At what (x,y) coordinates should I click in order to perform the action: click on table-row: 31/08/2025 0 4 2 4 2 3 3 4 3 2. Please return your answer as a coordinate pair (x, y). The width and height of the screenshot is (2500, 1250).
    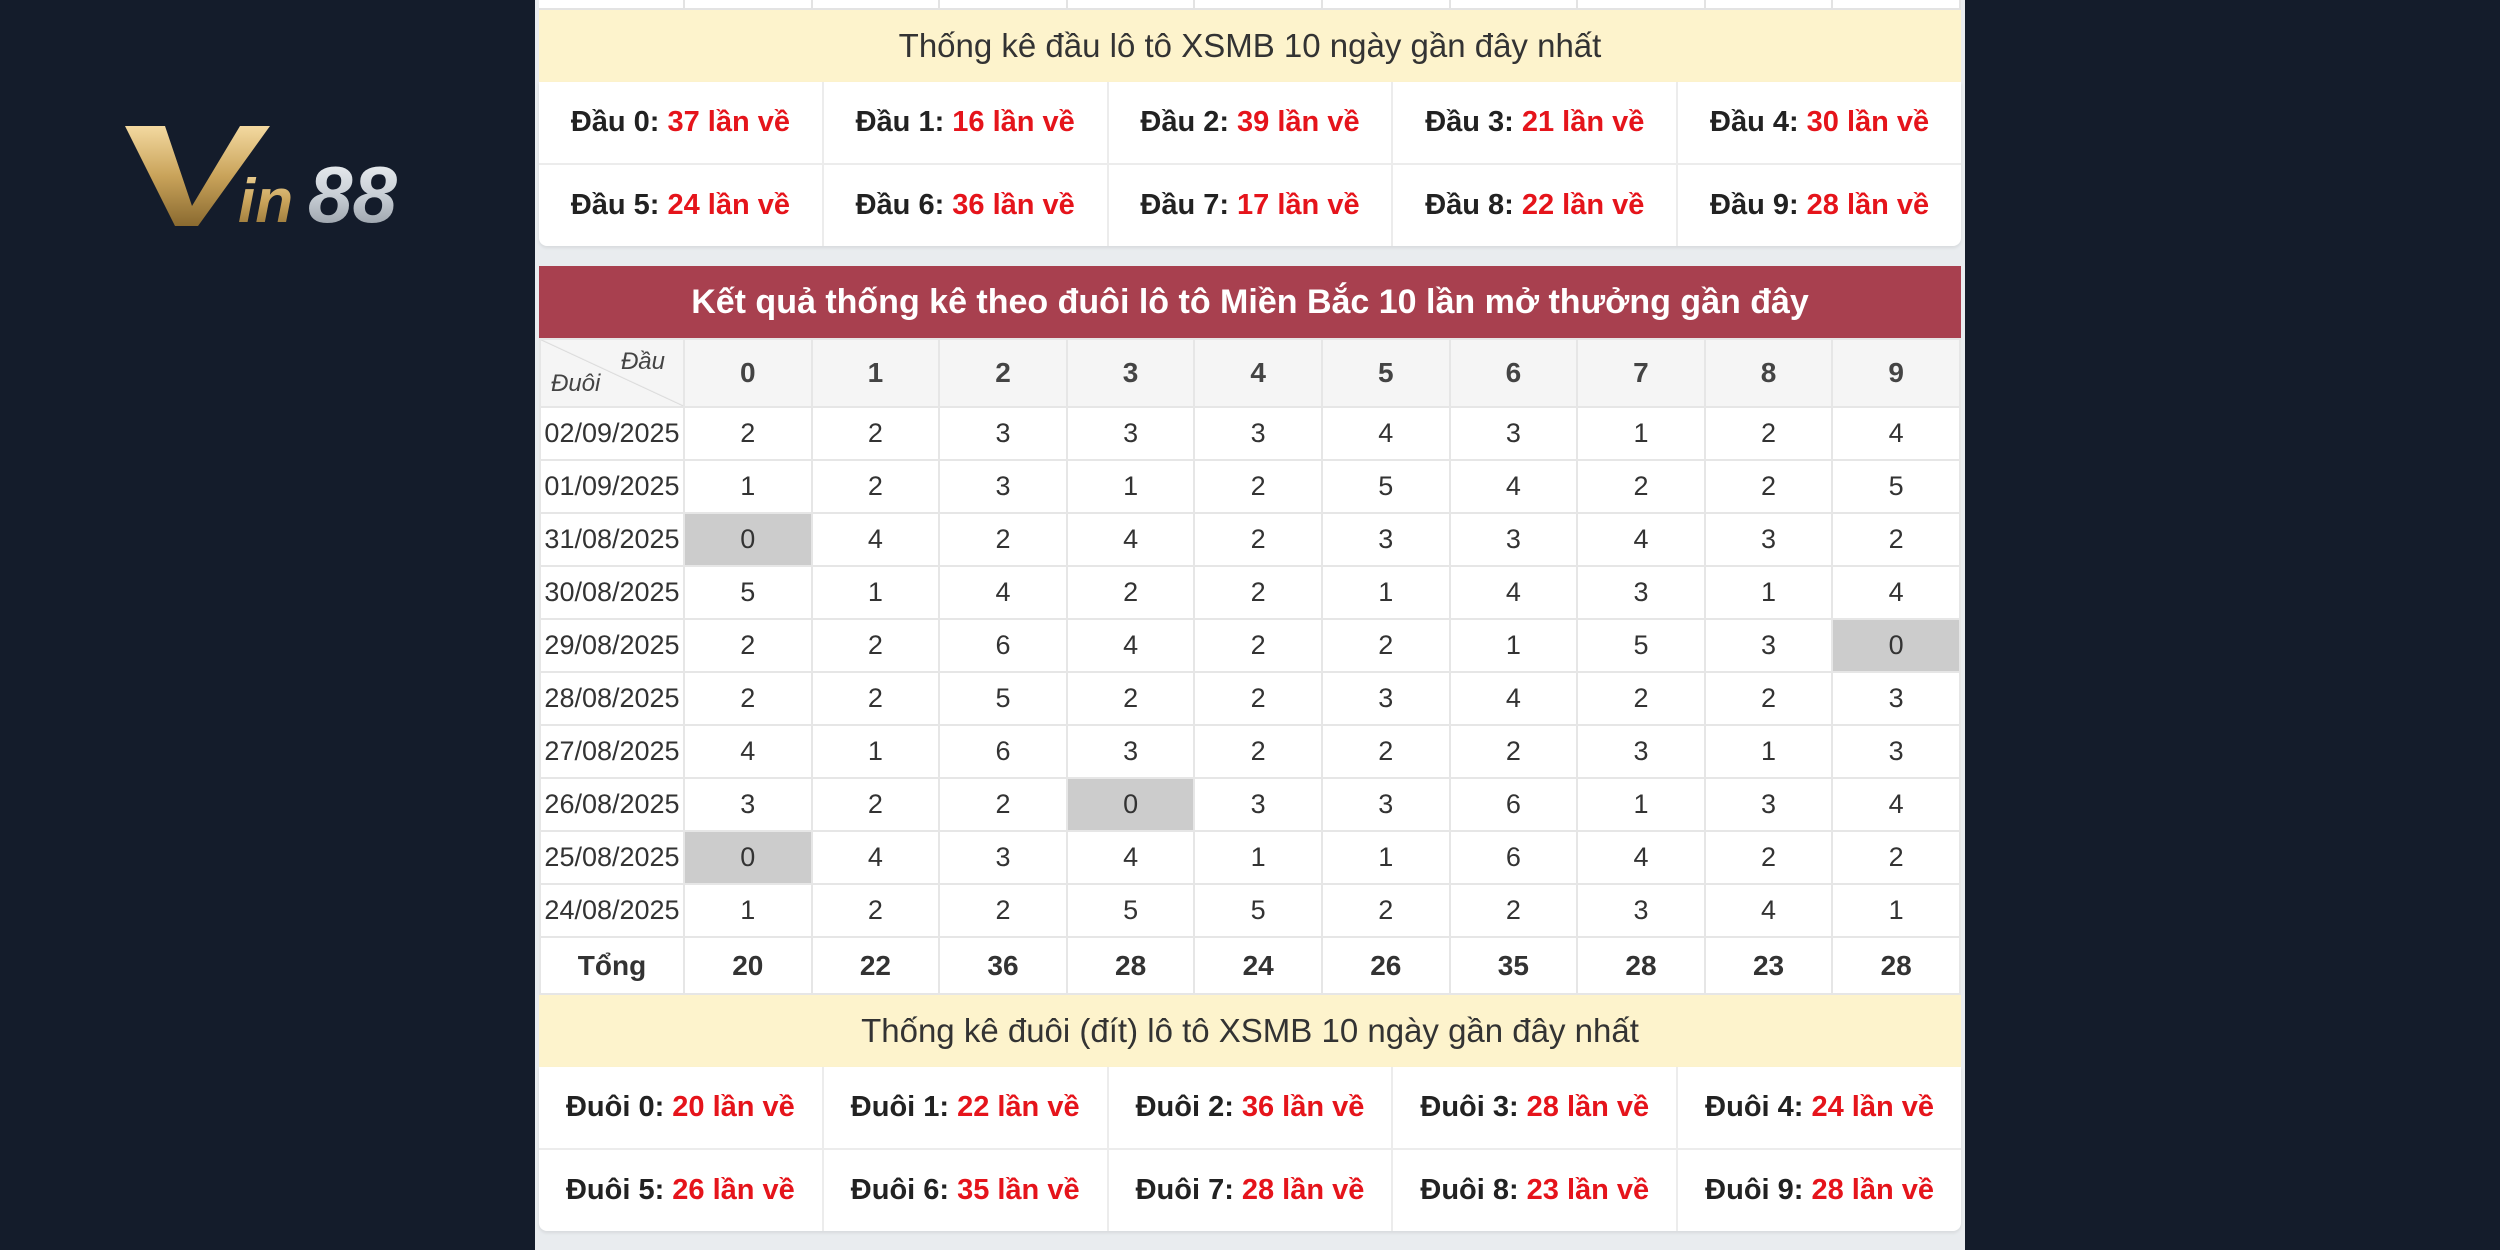
    Looking at the image, I should click on (1250, 539).